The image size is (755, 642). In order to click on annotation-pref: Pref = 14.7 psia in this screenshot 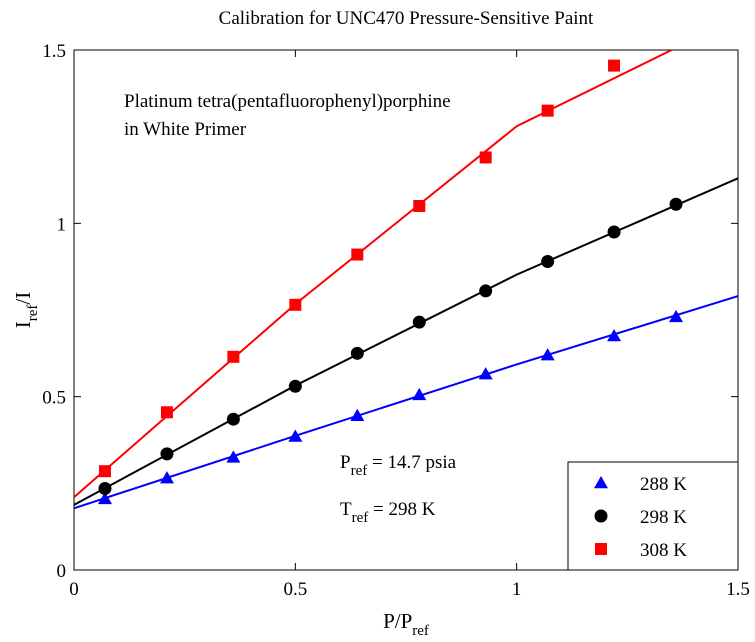, I will do `click(398, 465)`.